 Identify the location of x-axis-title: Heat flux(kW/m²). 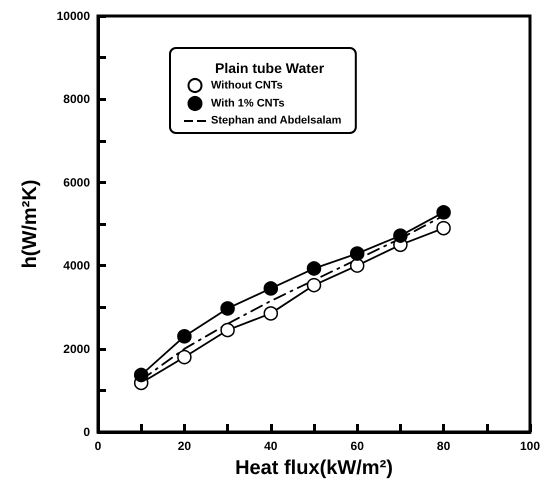
(314, 468).